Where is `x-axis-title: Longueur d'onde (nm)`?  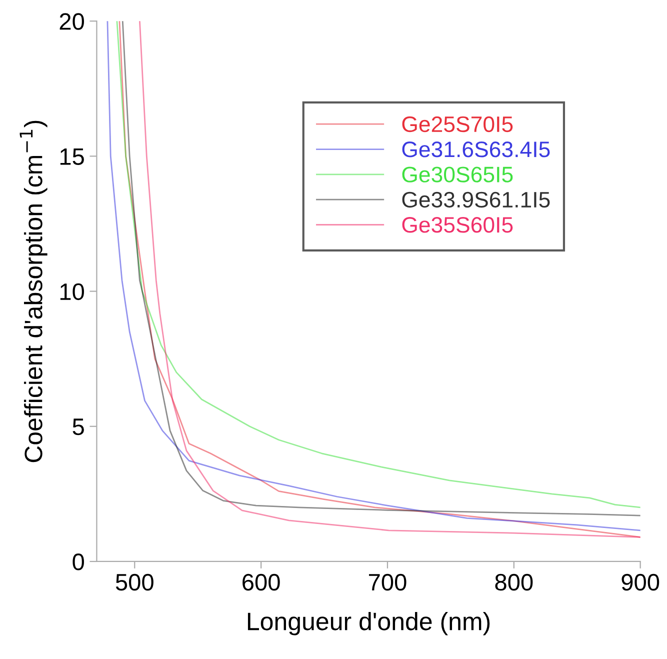 x-axis-title: Longueur d'onde (nm) is located at coordinates (369, 624).